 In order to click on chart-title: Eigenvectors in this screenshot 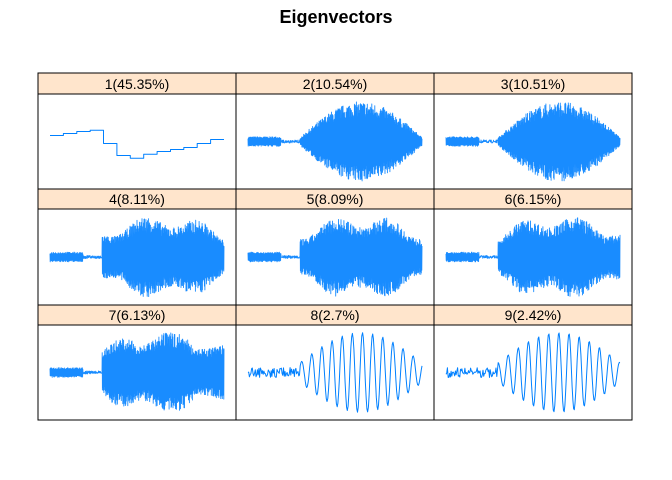, I will do `click(335, 17)`.